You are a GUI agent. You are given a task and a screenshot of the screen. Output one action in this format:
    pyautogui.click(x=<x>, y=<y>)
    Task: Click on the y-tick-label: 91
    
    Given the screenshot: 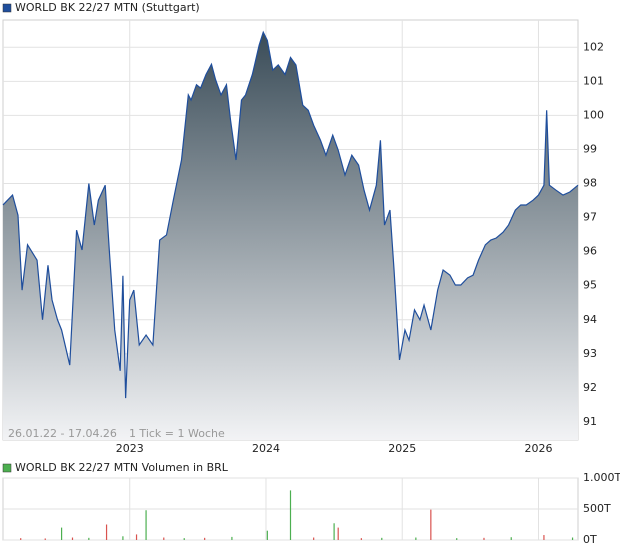 What is the action you would take?
    pyautogui.click(x=590, y=421)
    